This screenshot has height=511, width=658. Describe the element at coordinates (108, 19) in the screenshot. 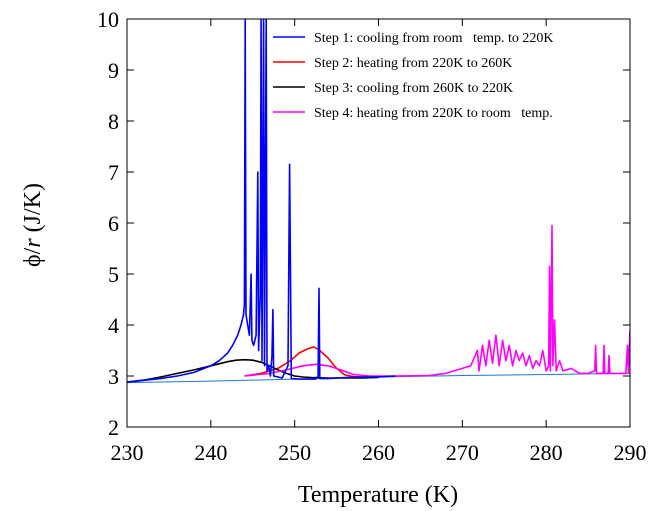

I see `y-tick-label: 10` at that location.